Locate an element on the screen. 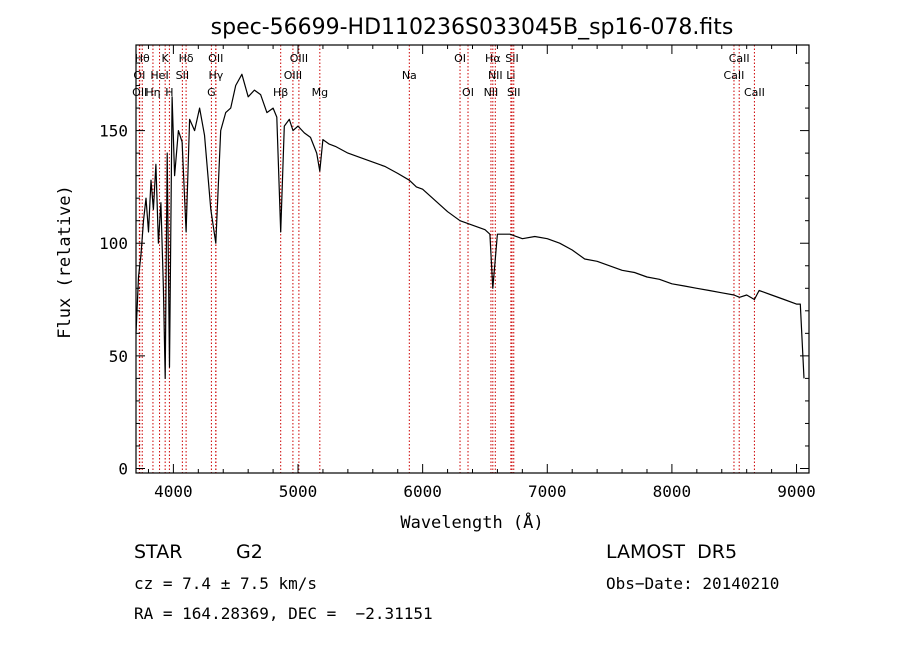  object-subclass: G2 is located at coordinates (249, 552).